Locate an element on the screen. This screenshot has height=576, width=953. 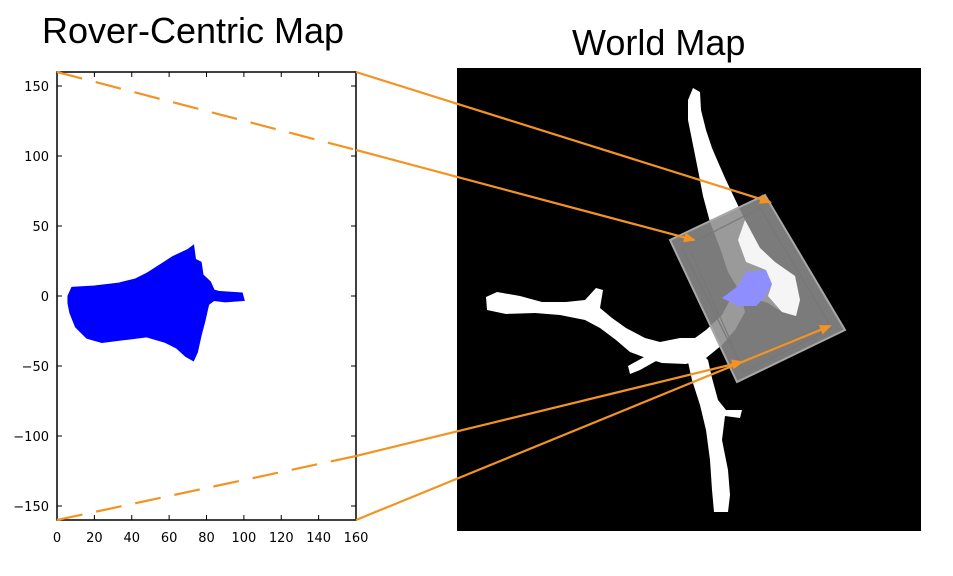
y-tick-label: 0 is located at coordinates (45, 297).